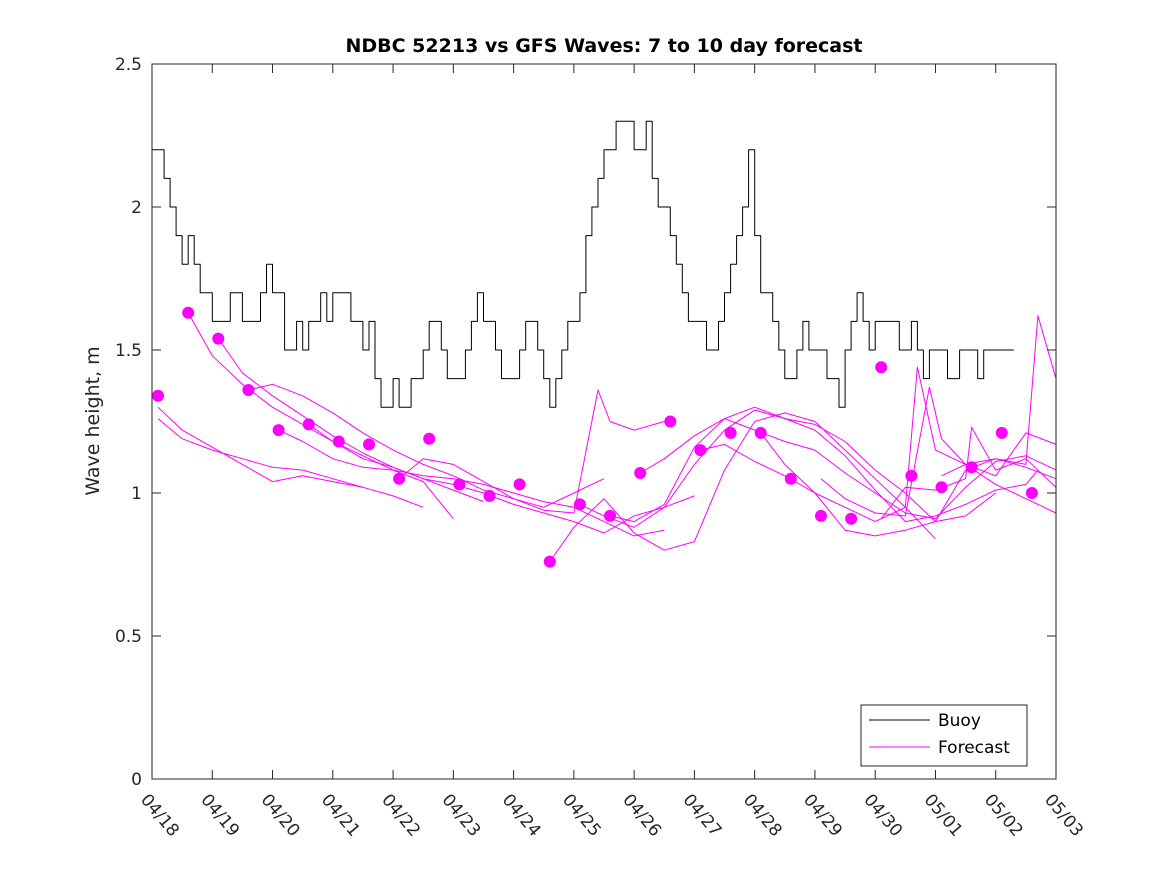 The height and width of the screenshot is (875, 1167). What do you see at coordinates (136, 494) in the screenshot?
I see `y-tick-label: 1` at bounding box center [136, 494].